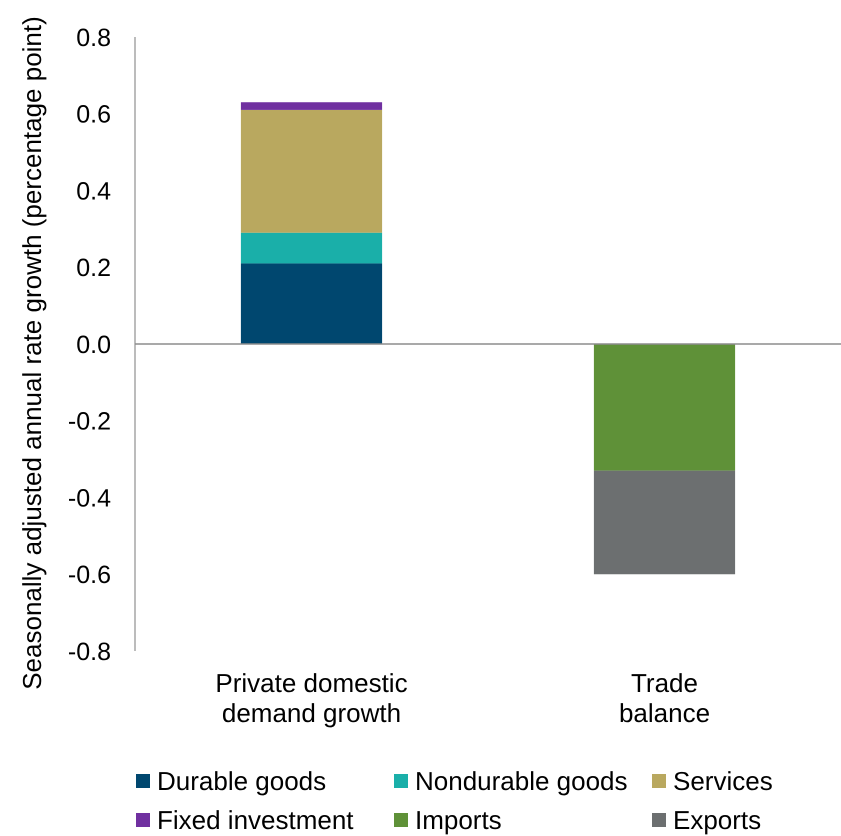 Image resolution: width=841 pixels, height=836 pixels. What do you see at coordinates (93, 344) in the screenshot?
I see `y-tick-label: 0.0` at bounding box center [93, 344].